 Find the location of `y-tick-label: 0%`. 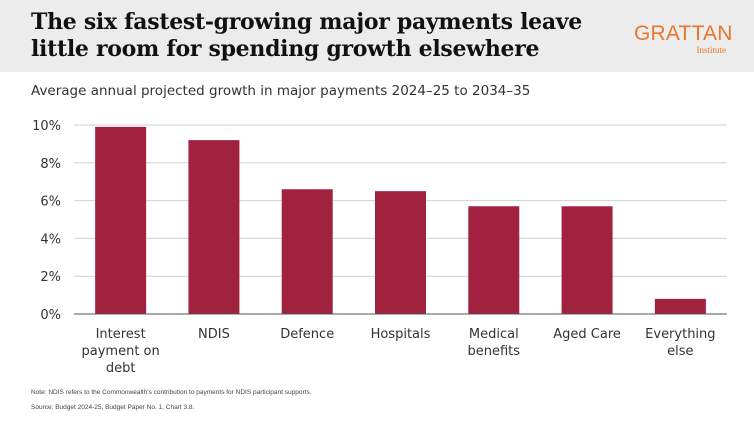

y-tick-label: 0% is located at coordinates (50, 315).